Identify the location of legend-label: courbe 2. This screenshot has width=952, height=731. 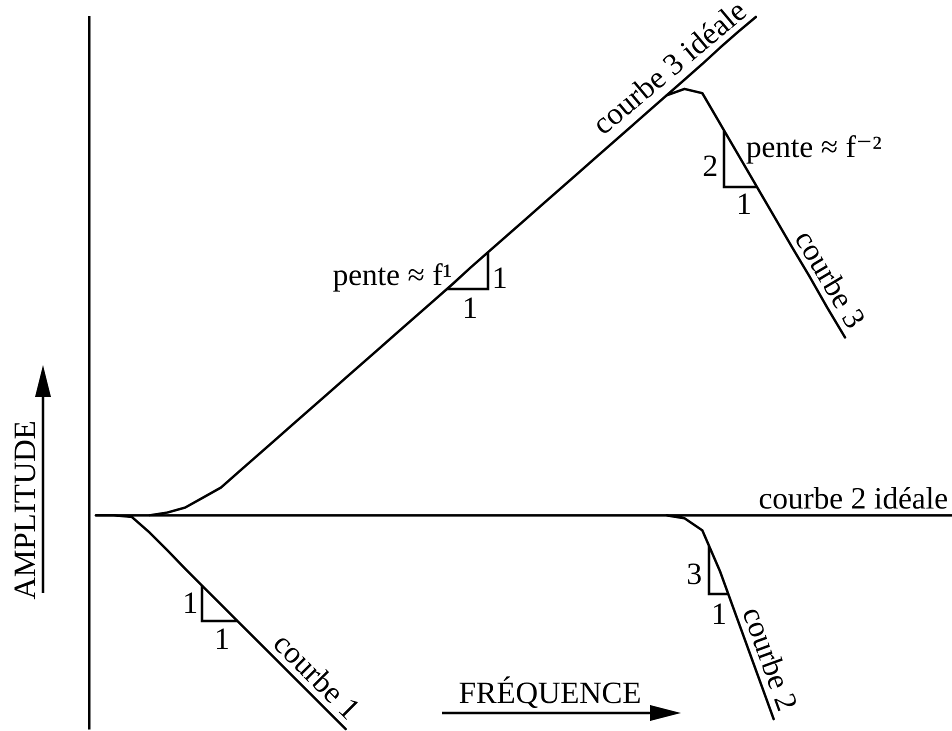
(771, 659).